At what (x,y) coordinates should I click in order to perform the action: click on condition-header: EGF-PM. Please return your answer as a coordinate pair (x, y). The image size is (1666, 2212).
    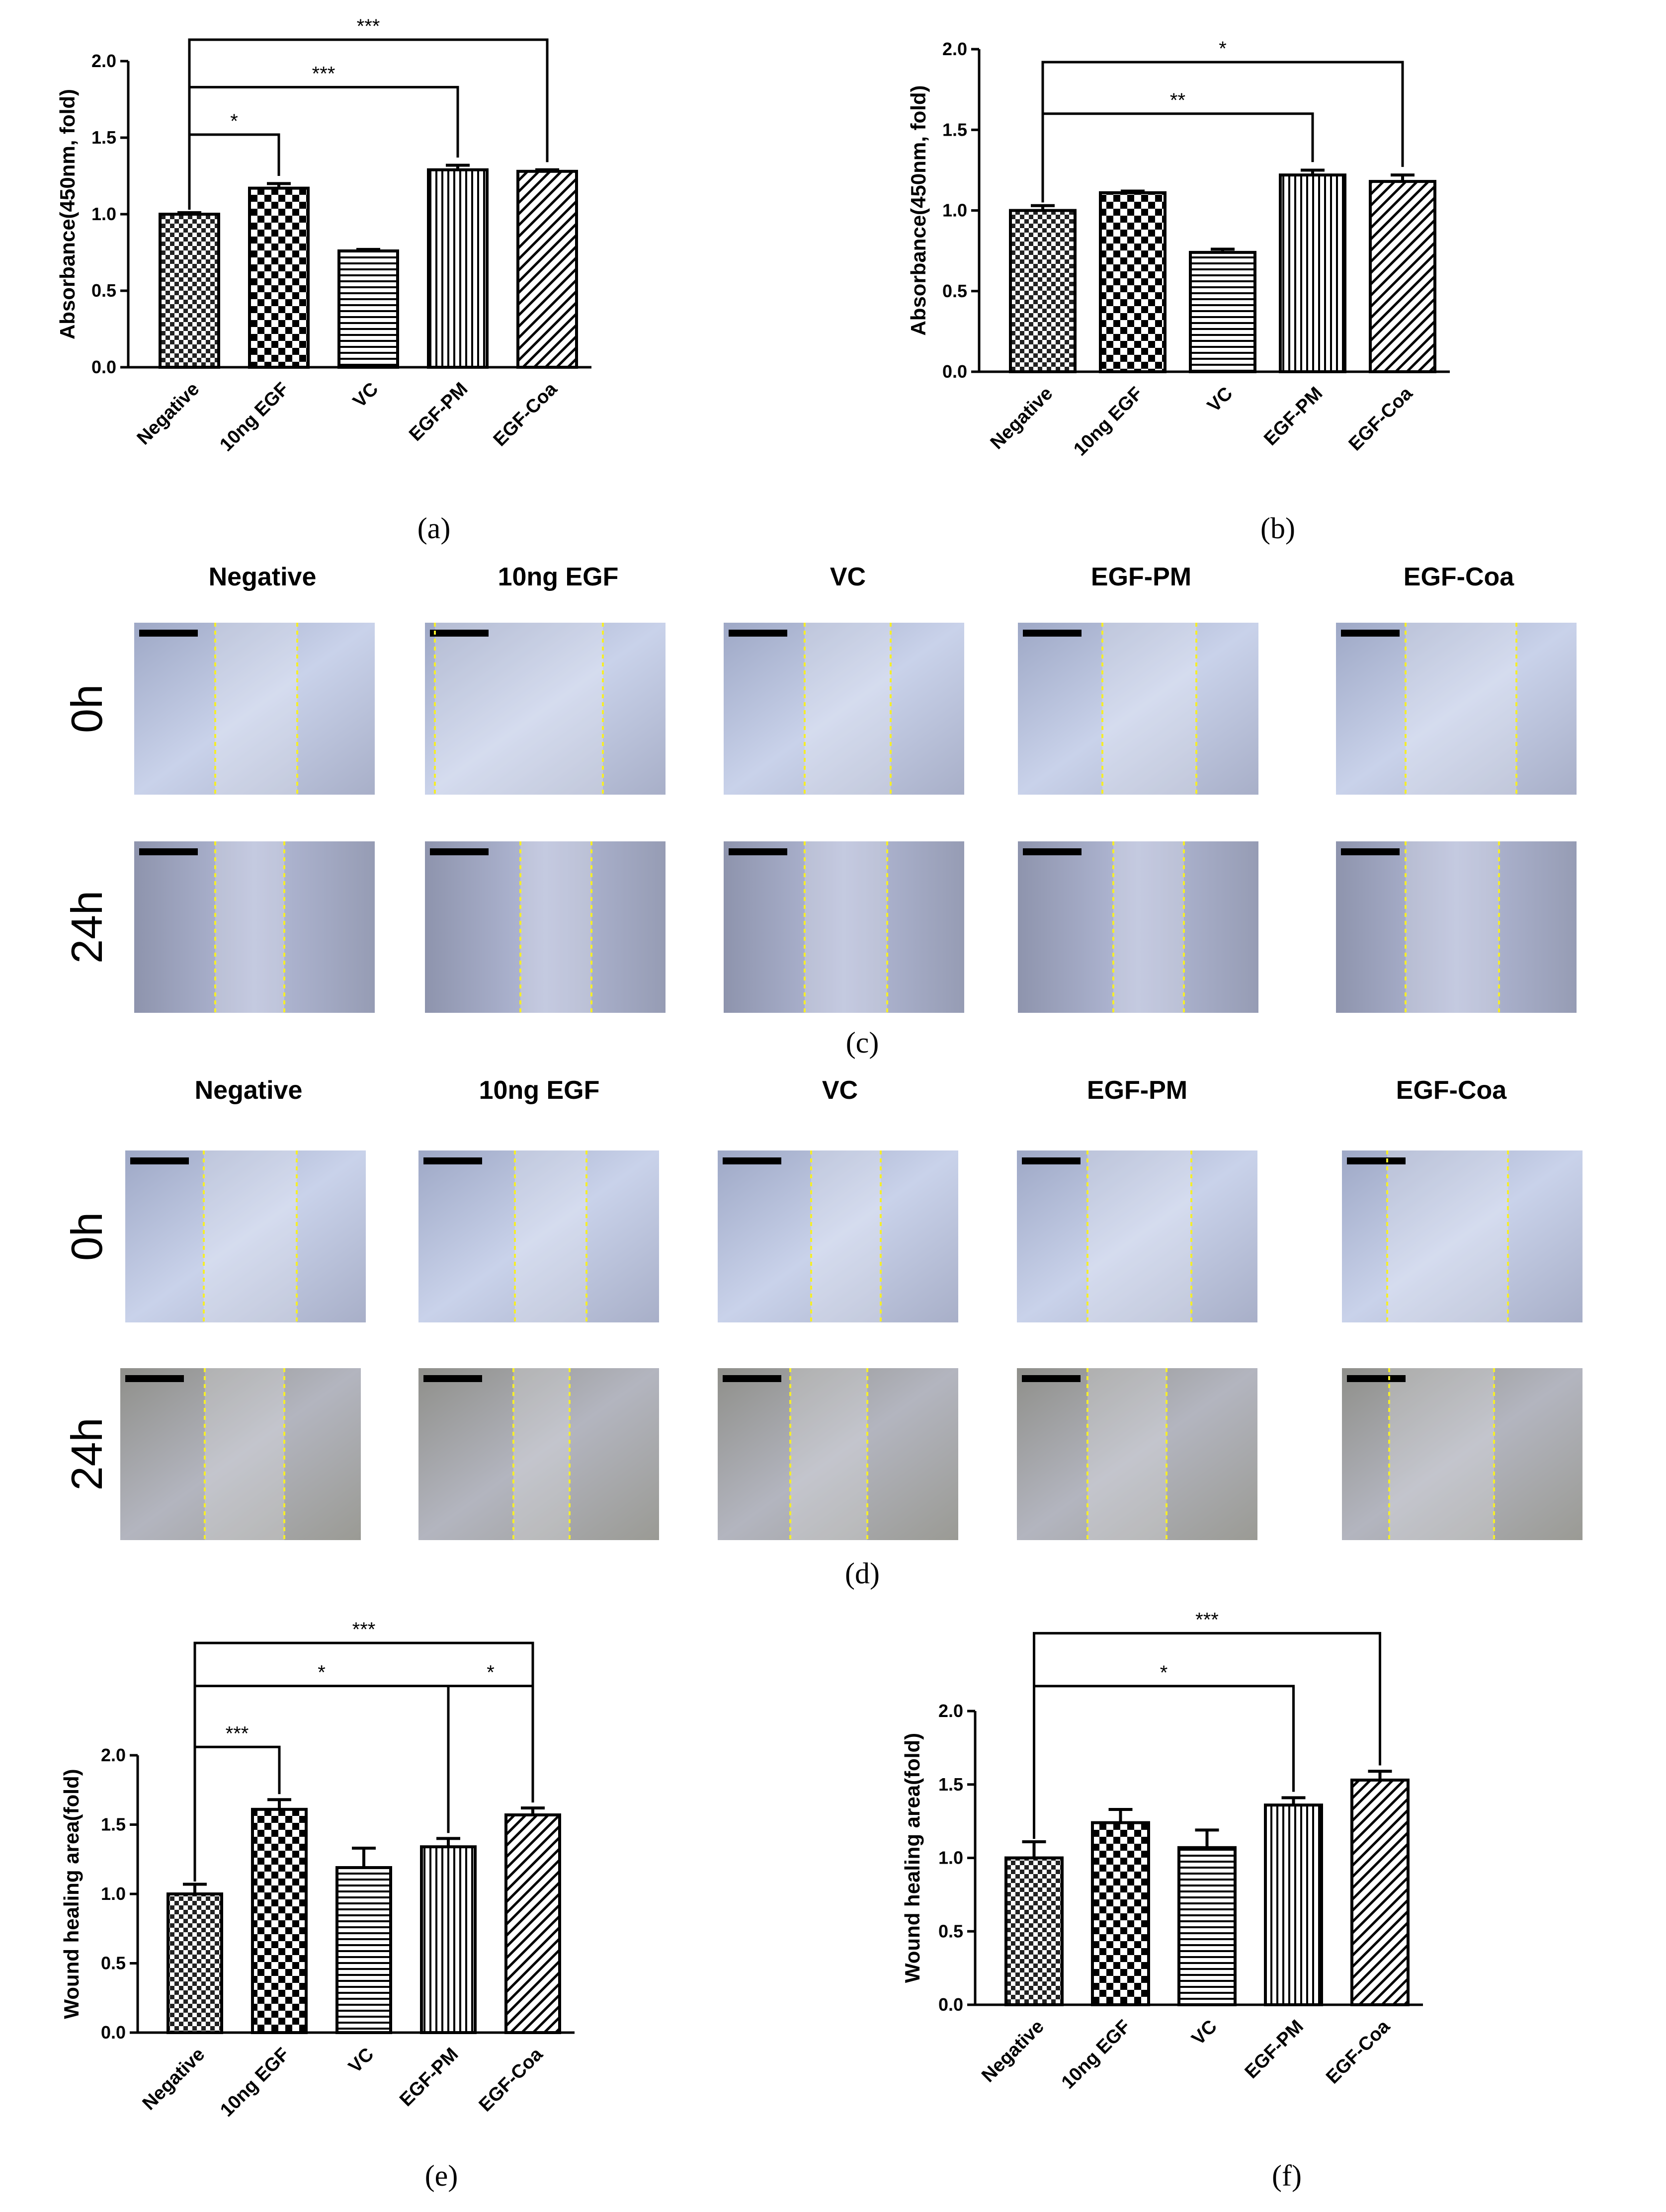
    Looking at the image, I should click on (1137, 1090).